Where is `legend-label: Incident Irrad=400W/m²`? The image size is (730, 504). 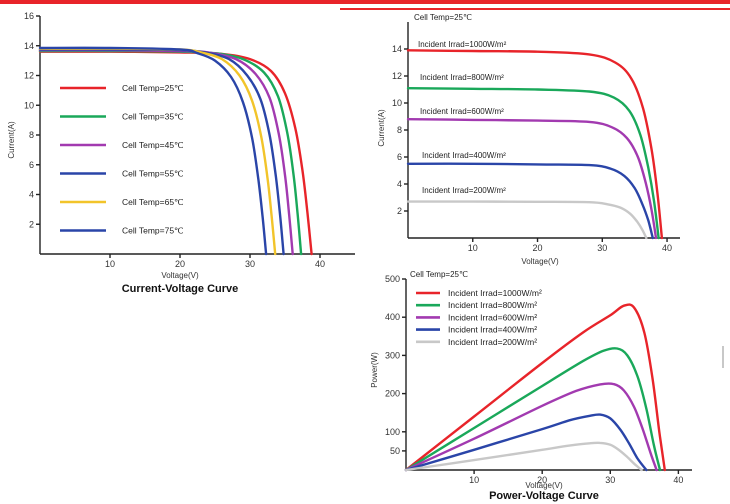 legend-label: Incident Irrad=400W/m² is located at coordinates (492, 330).